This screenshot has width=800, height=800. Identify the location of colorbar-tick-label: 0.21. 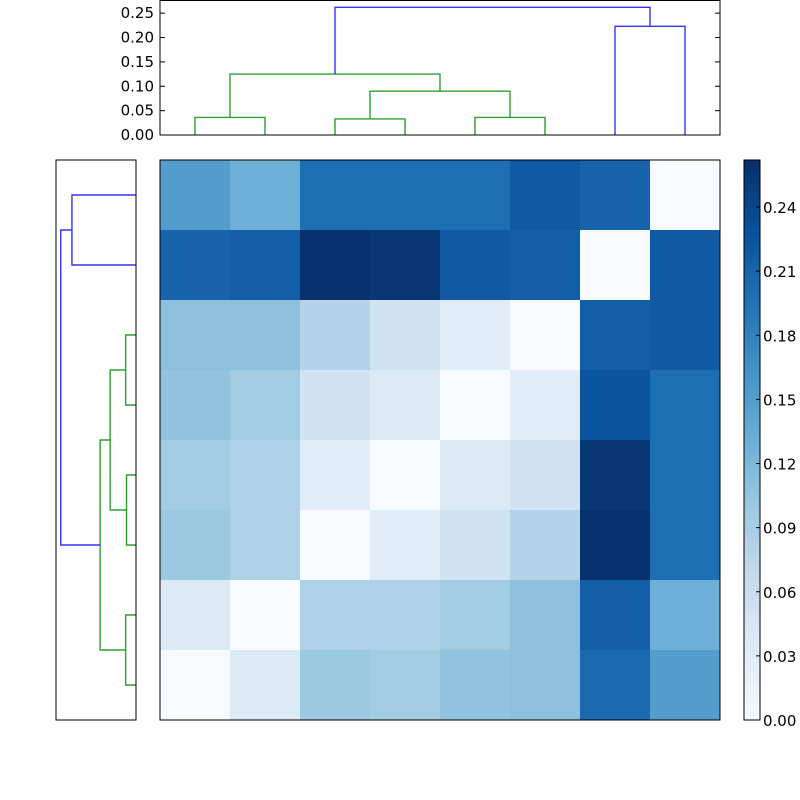
(779, 272).